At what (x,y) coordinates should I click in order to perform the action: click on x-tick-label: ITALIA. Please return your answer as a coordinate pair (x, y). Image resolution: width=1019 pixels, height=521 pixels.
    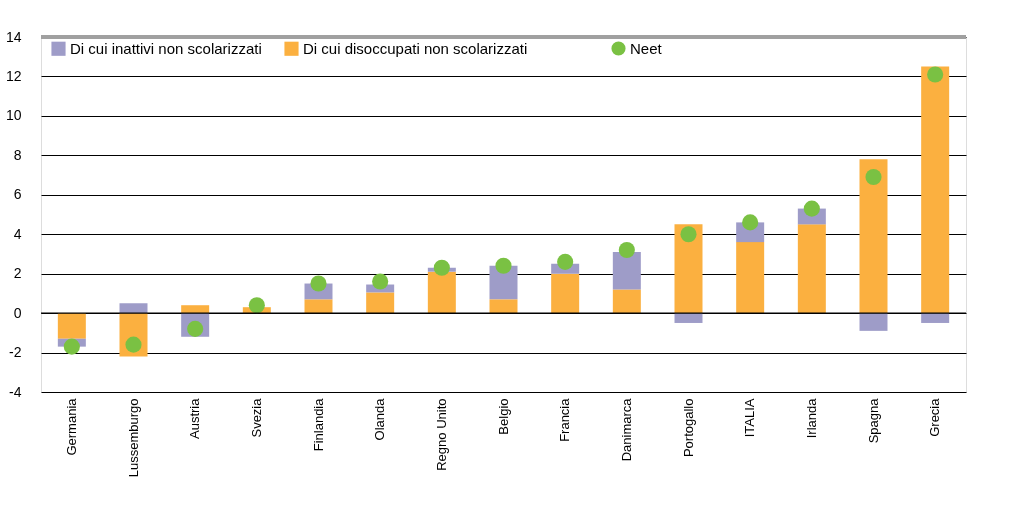
    Looking at the image, I should click on (750, 418).